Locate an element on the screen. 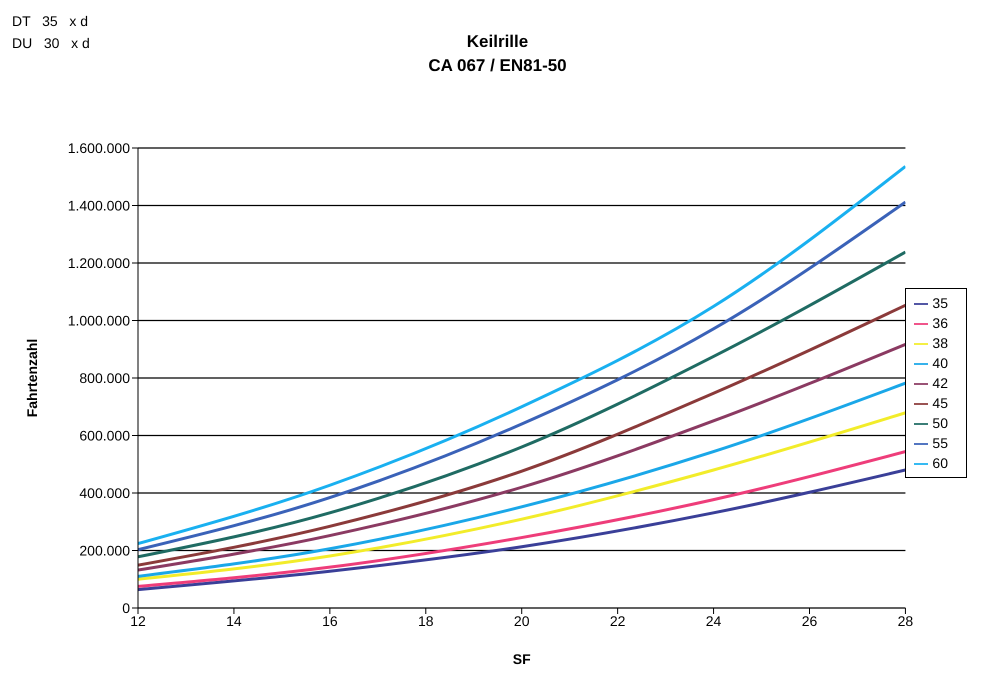 The image size is (995, 686). y-tick-label: 1.600.000 is located at coordinates (99, 148).